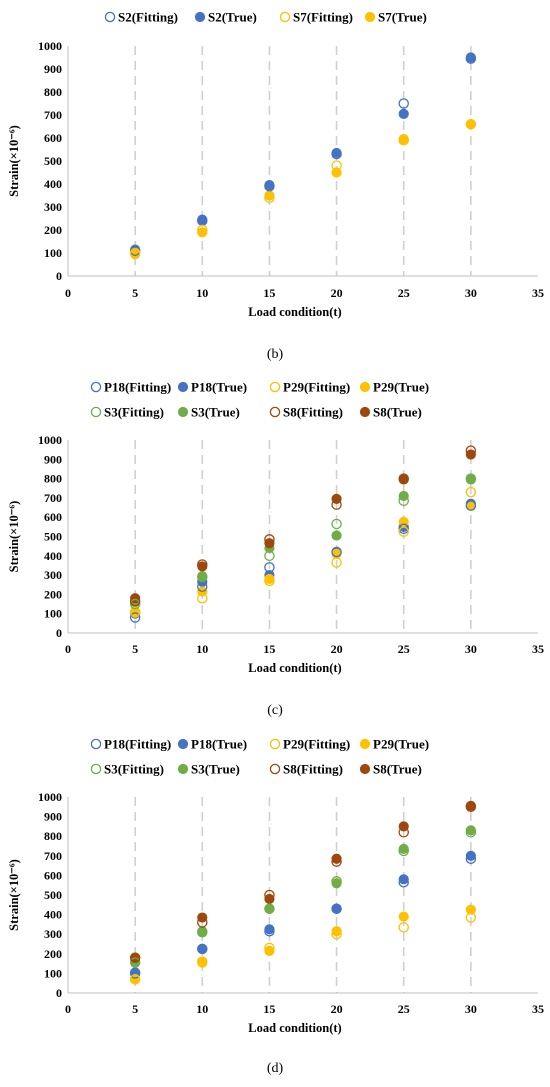 Image resolution: width=550 pixels, height=1087 pixels. I want to click on x-tick-label: 25, so click(404, 649).